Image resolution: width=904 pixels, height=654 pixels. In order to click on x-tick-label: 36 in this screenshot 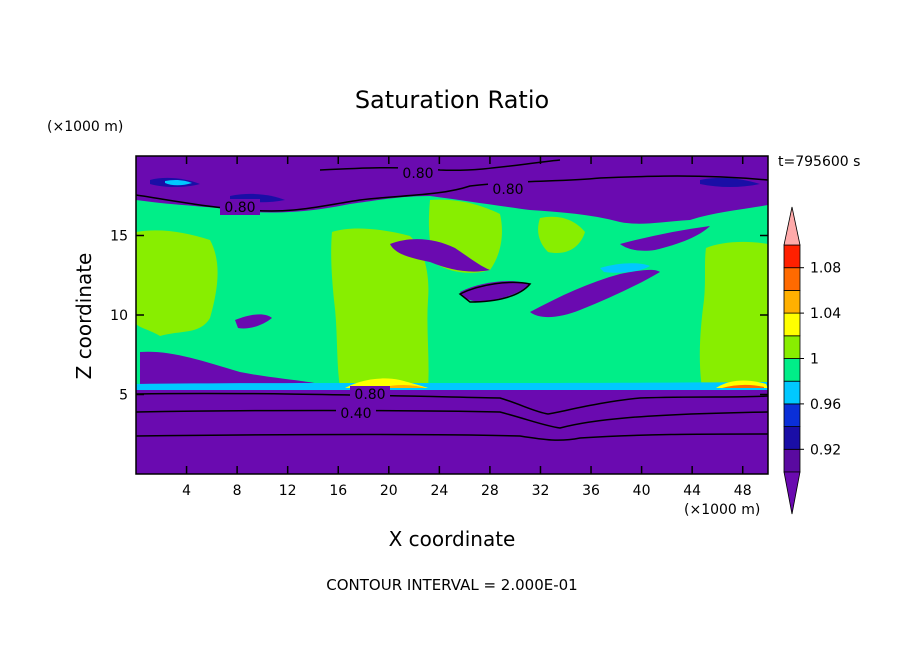, I will do `click(591, 491)`.